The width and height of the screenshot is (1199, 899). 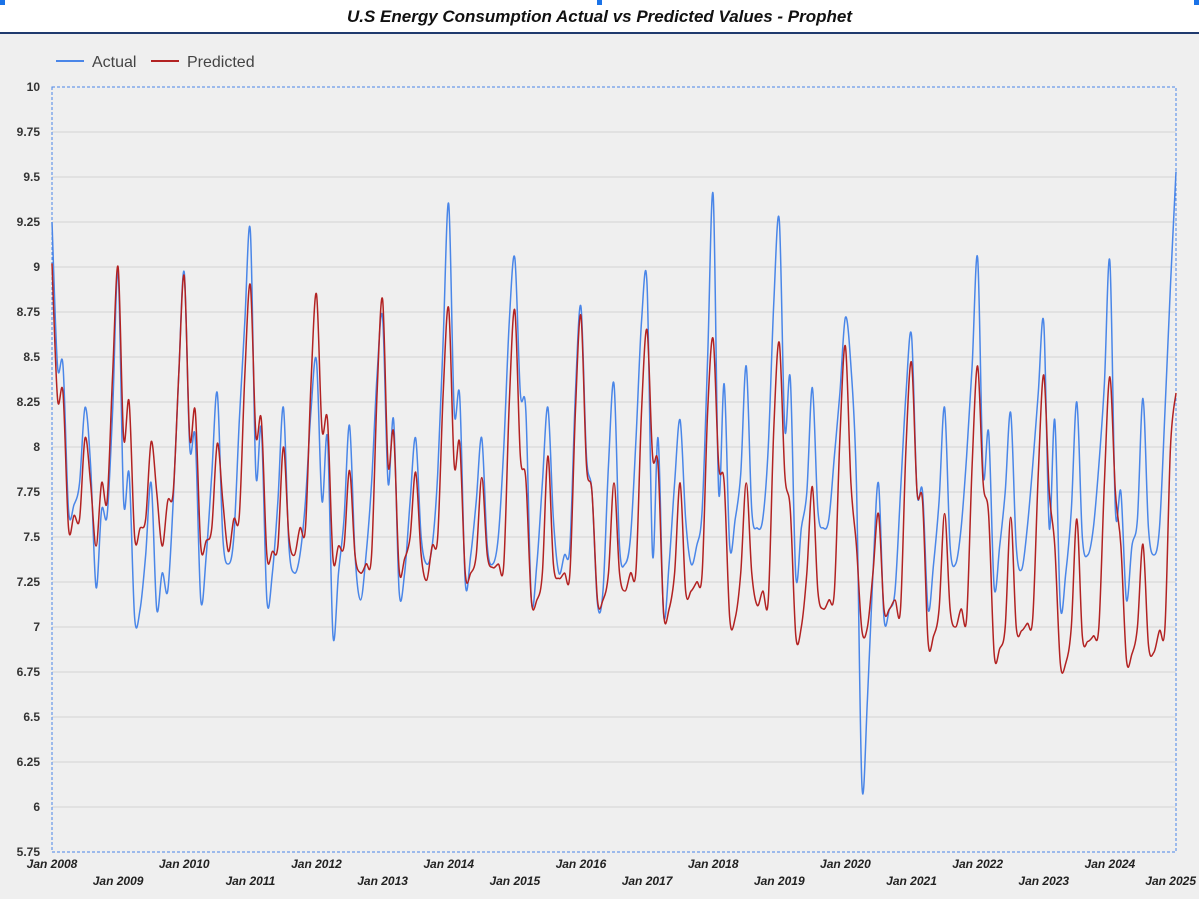 I want to click on x-tick-label: Jan 2021, so click(x=911, y=881).